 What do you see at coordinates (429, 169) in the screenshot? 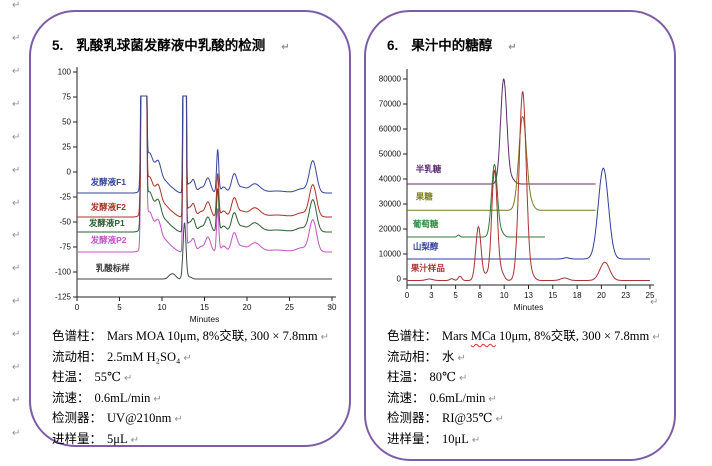
I see `trace-label: 半乳糖` at bounding box center [429, 169].